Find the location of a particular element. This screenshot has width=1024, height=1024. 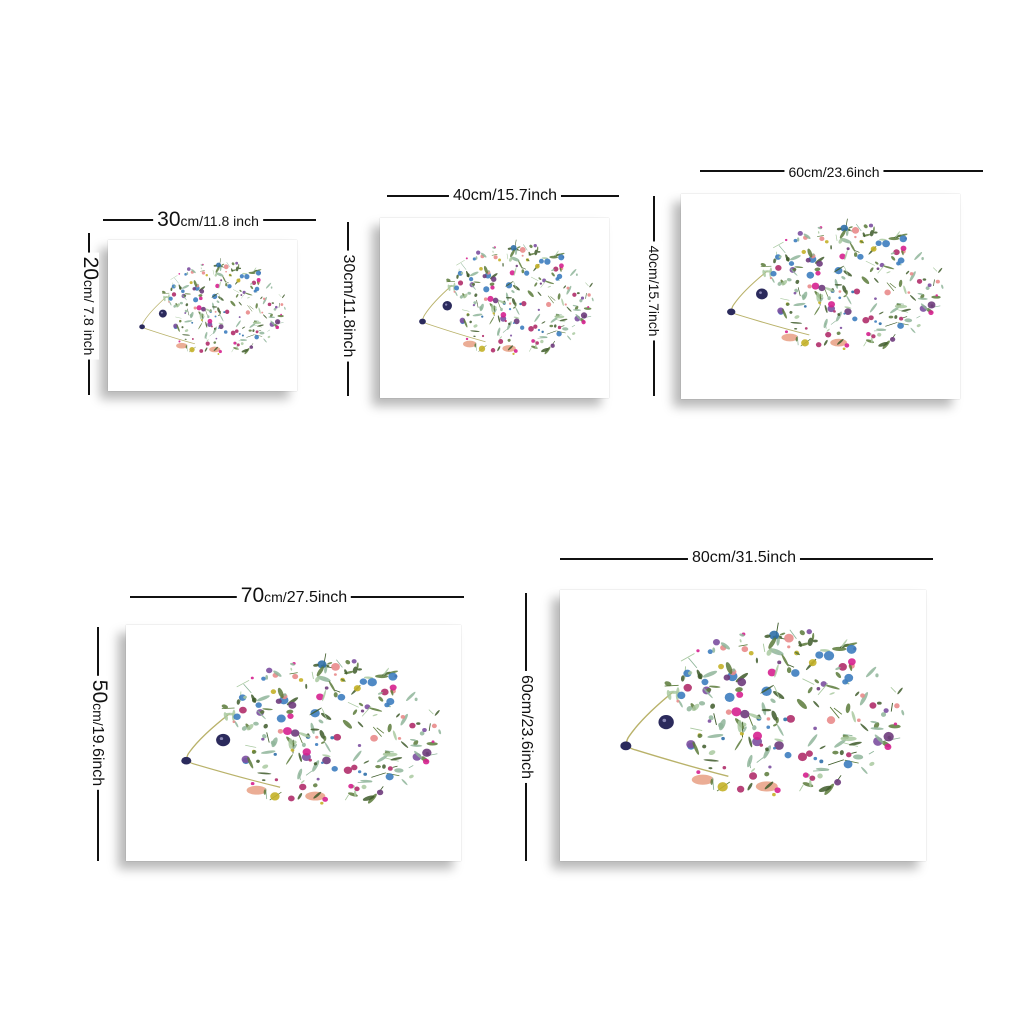

width-label: 80cm/31.5inch is located at coordinates (744, 558).